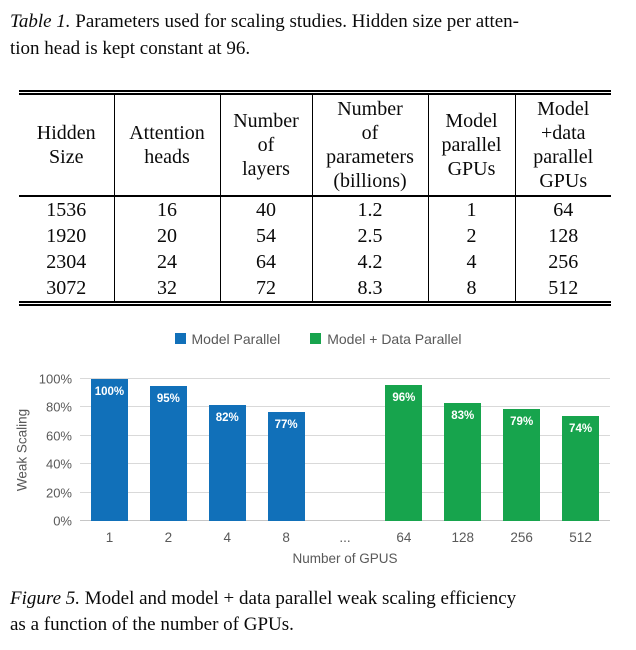 The width and height of the screenshot is (636, 650). I want to click on table-cell: 1.2, so click(369, 209).